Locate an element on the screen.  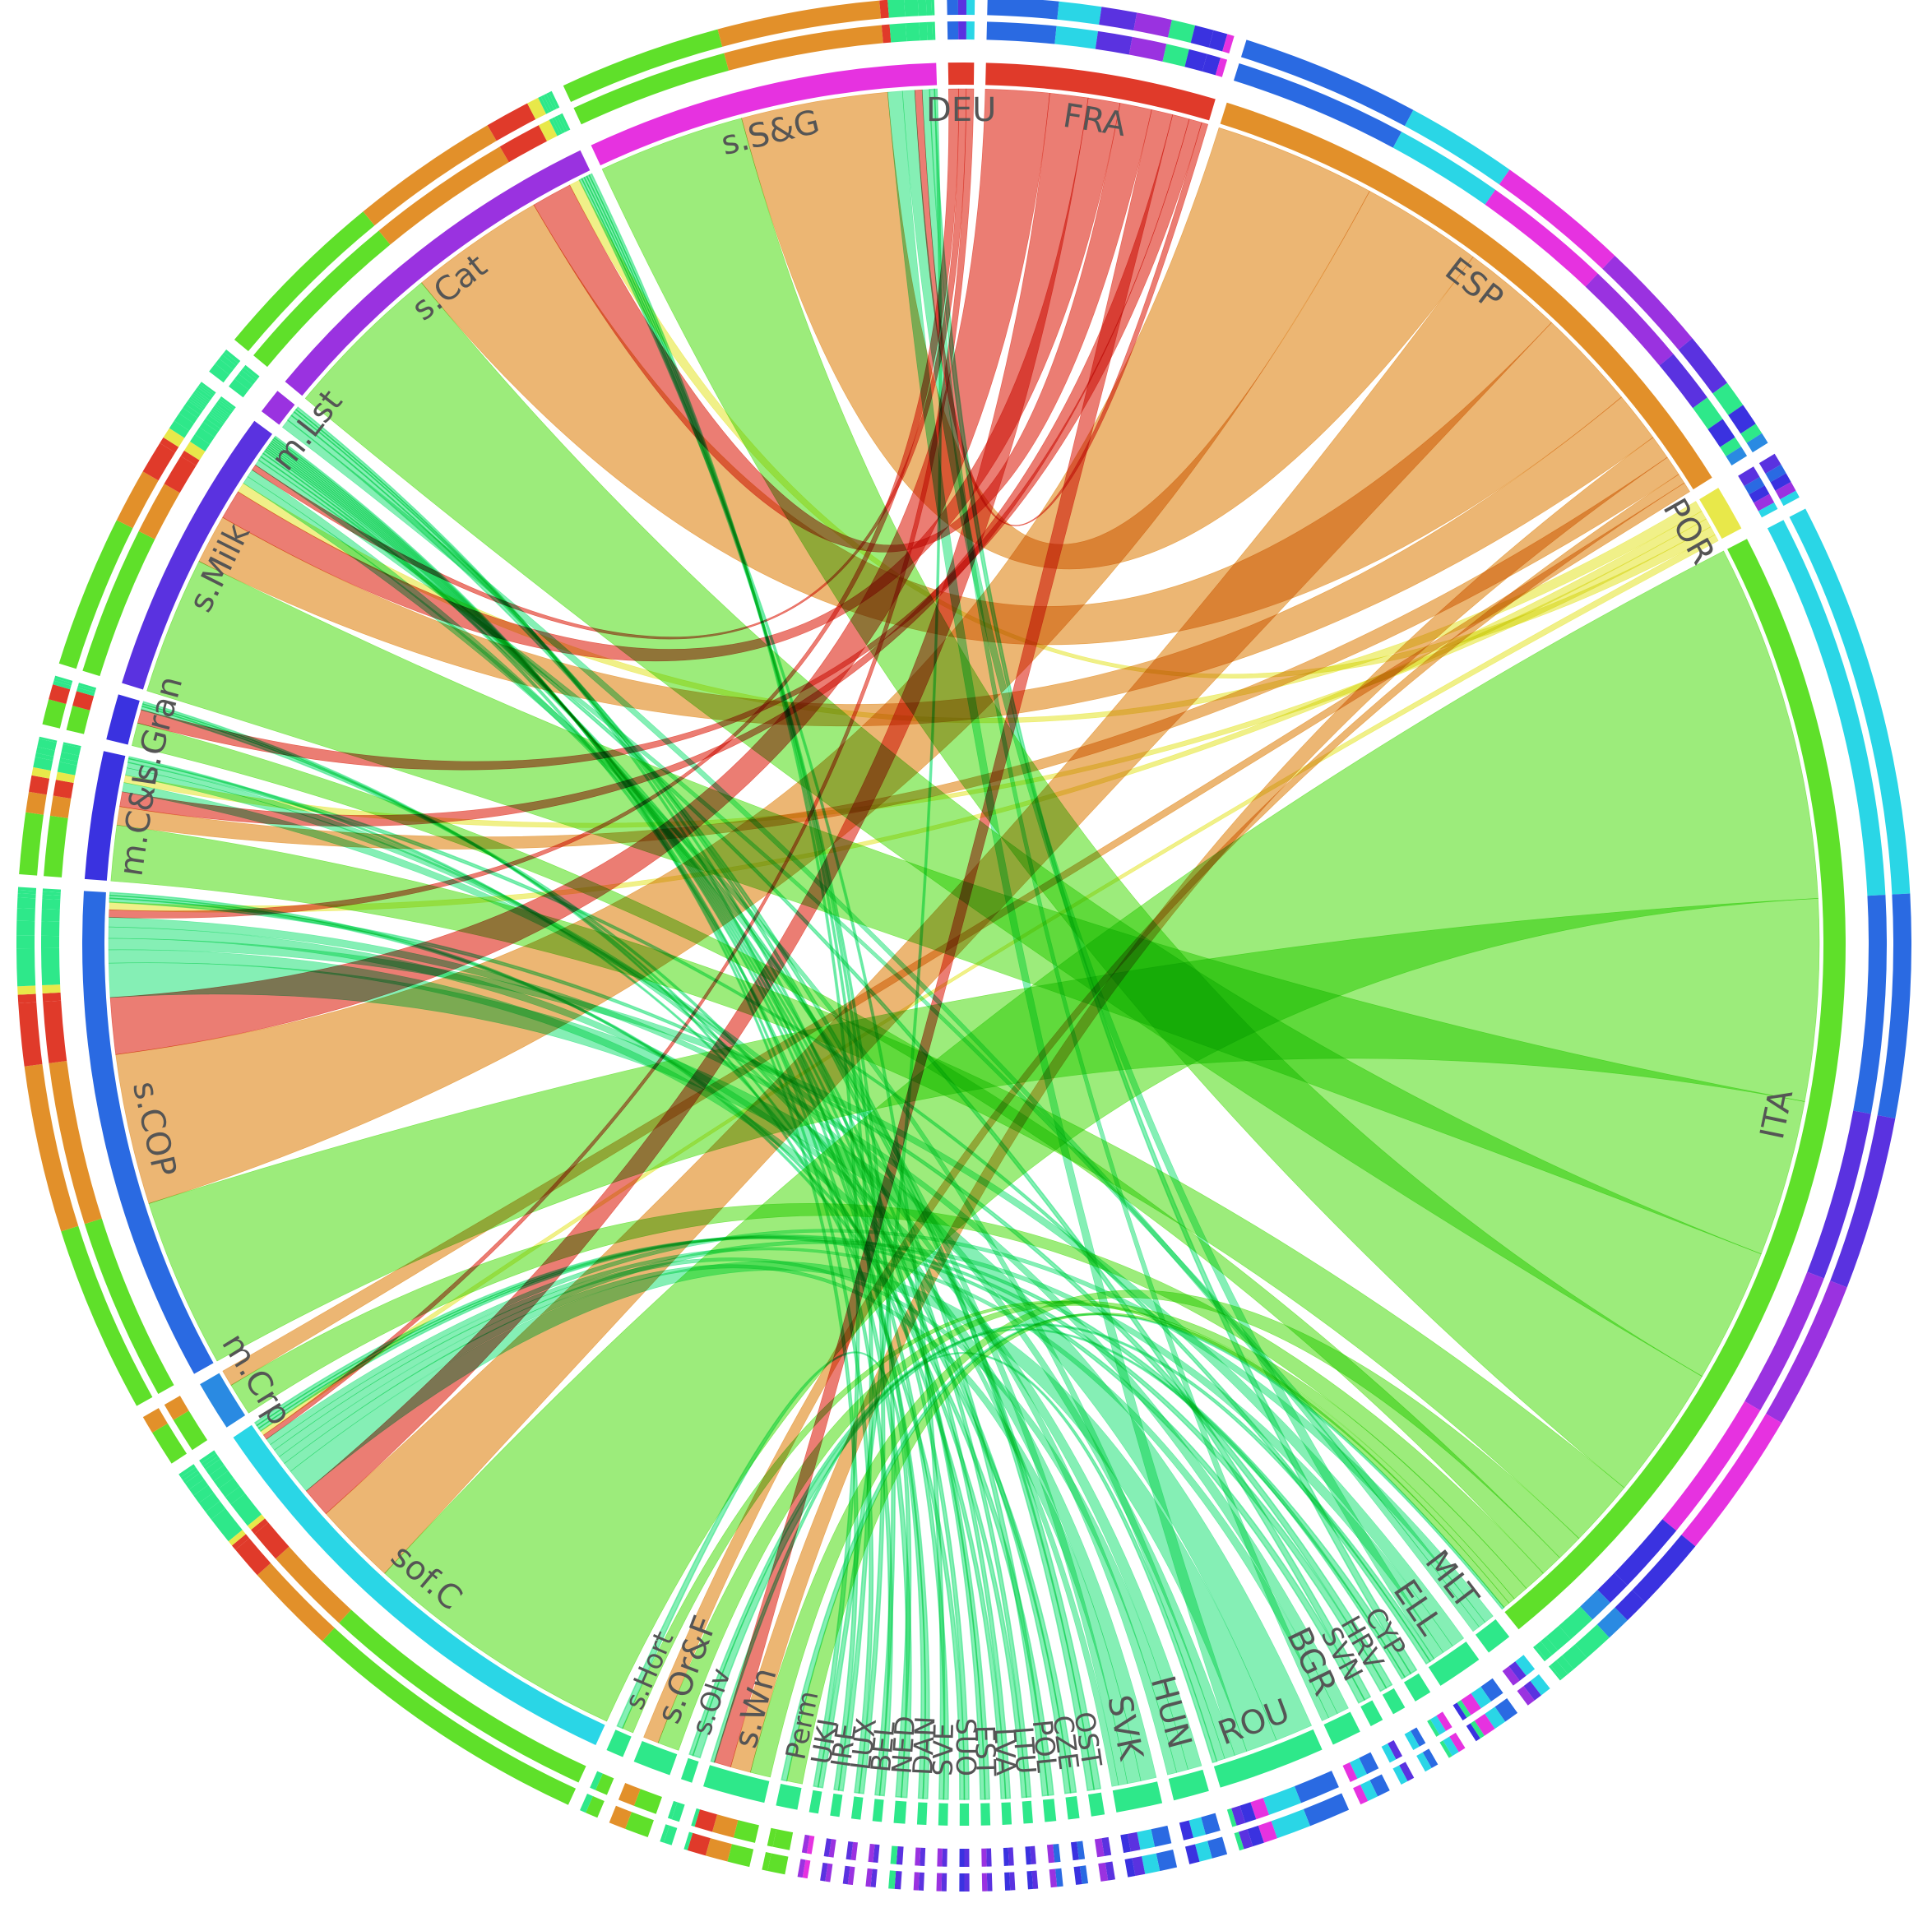
ring2-segment-s.Milk-IRE is located at coordinates (208, 389).